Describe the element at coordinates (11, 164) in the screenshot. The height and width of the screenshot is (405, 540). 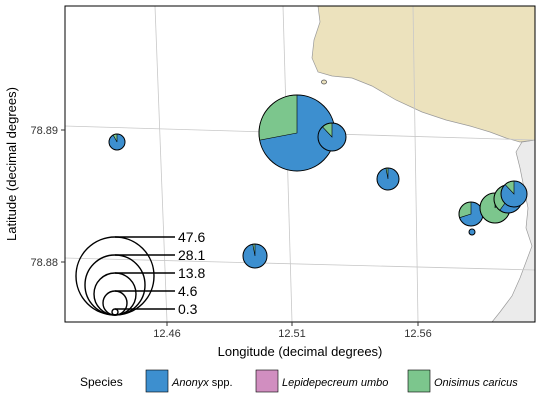
I see `y-axis-title: Latitude (decimal degrees)` at that location.